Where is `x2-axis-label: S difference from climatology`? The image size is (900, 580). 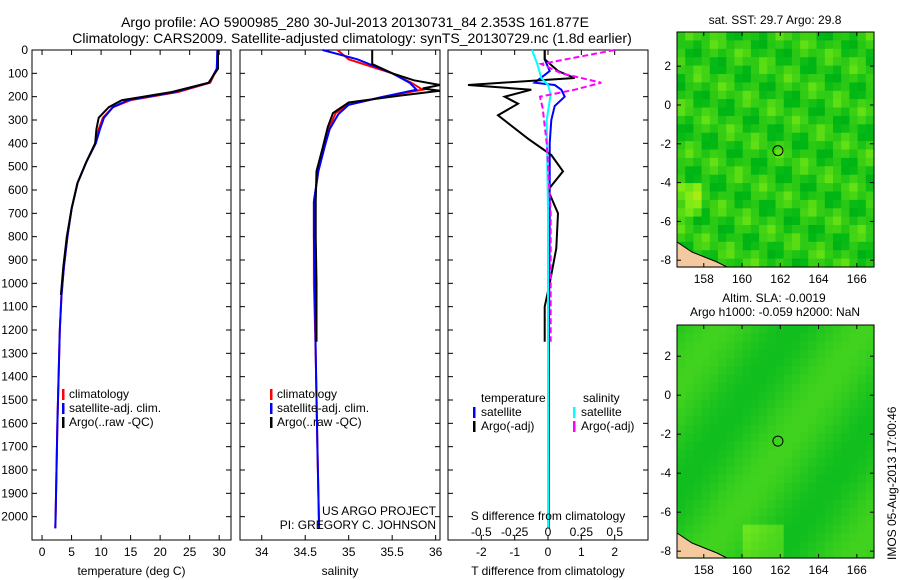
x2-axis-label: S difference from climatology is located at coordinates (548, 516).